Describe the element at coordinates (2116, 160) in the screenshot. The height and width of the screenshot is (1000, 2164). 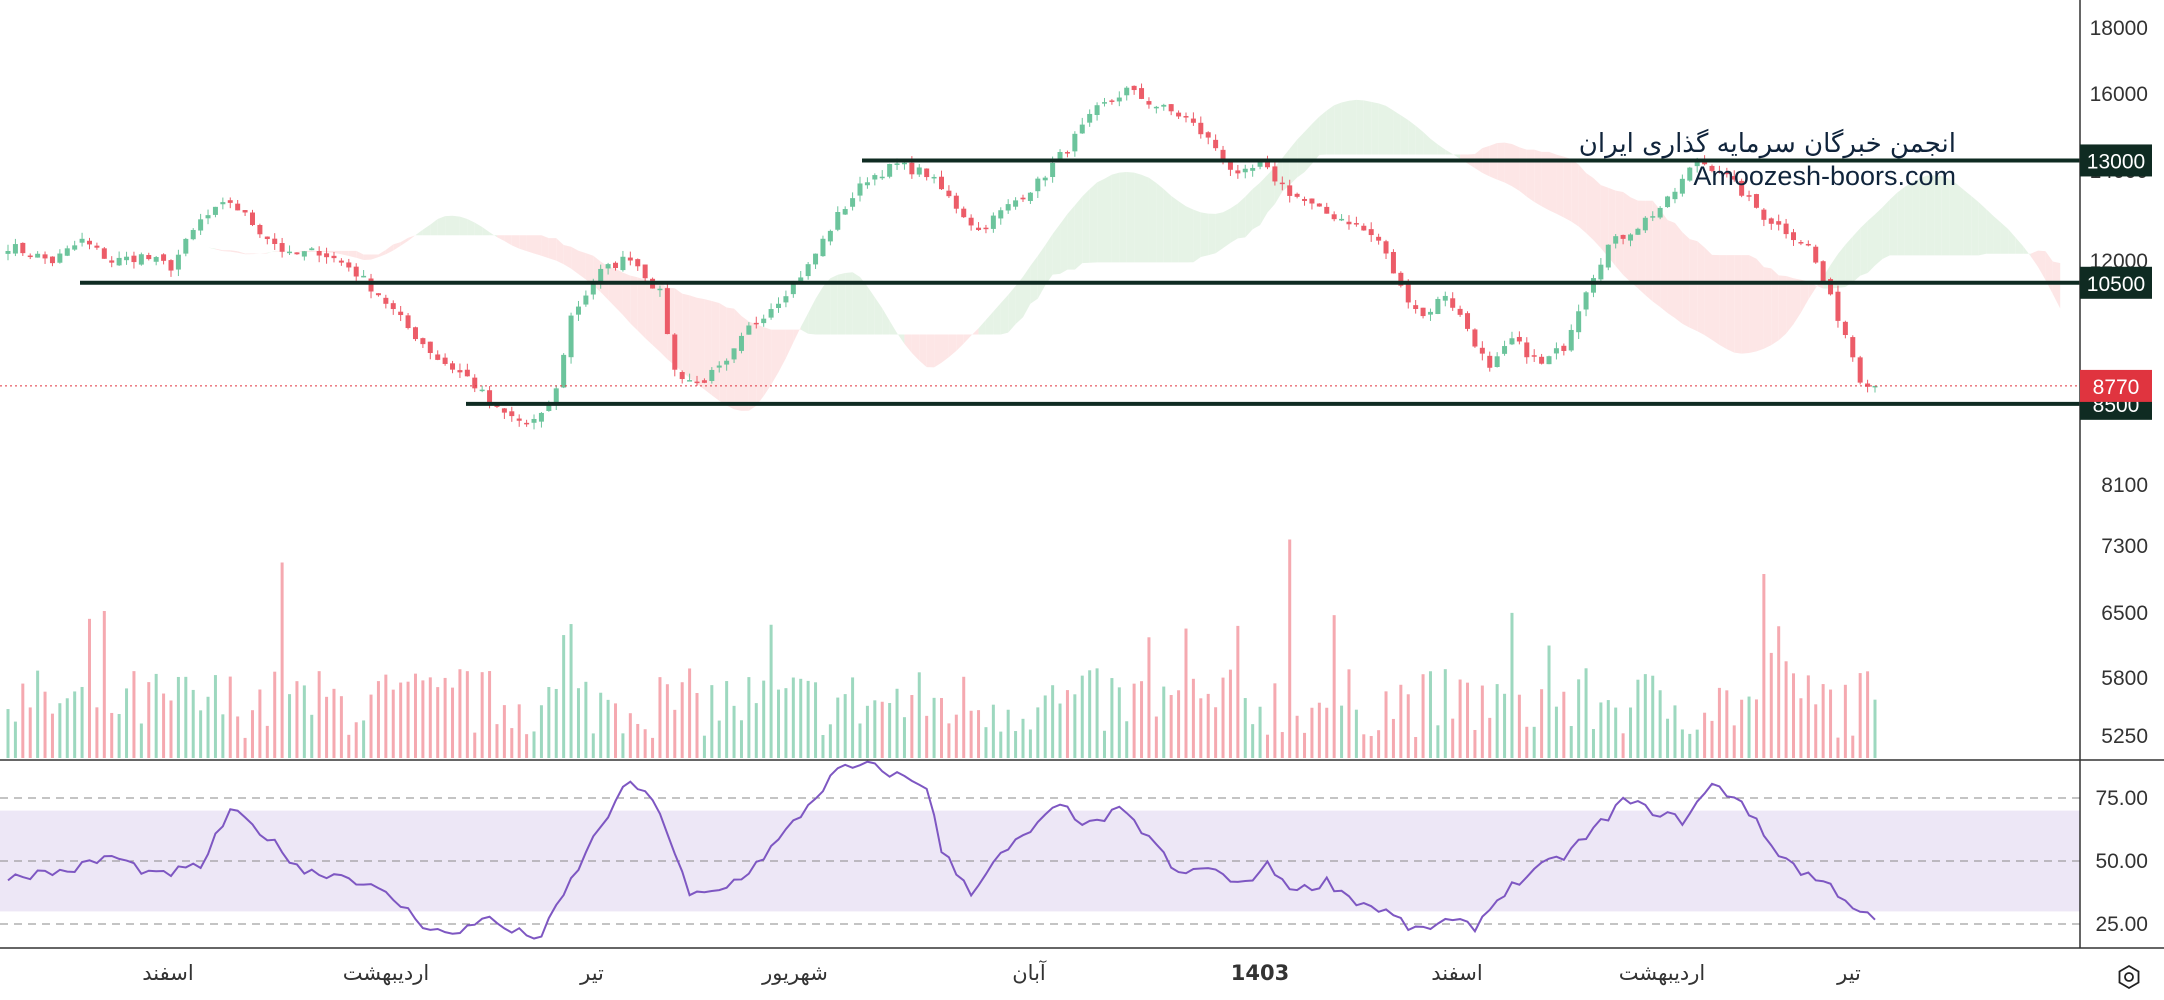
I see `level-label-box` at that location.